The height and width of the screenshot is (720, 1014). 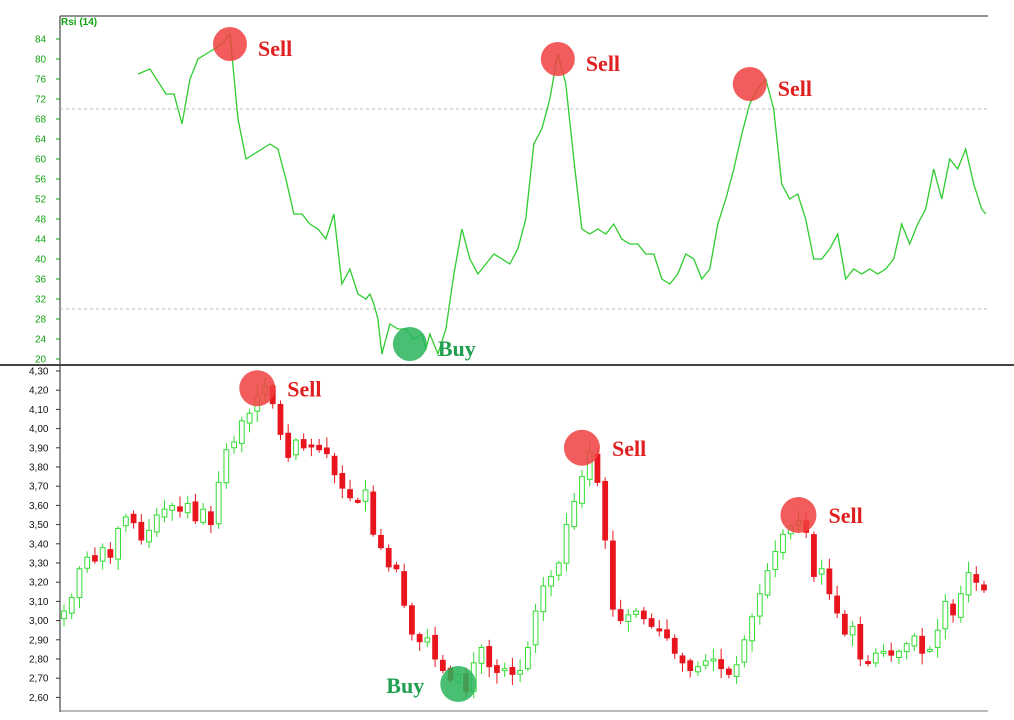 I want to click on rsi-tick-label: 76, so click(x=41, y=80).